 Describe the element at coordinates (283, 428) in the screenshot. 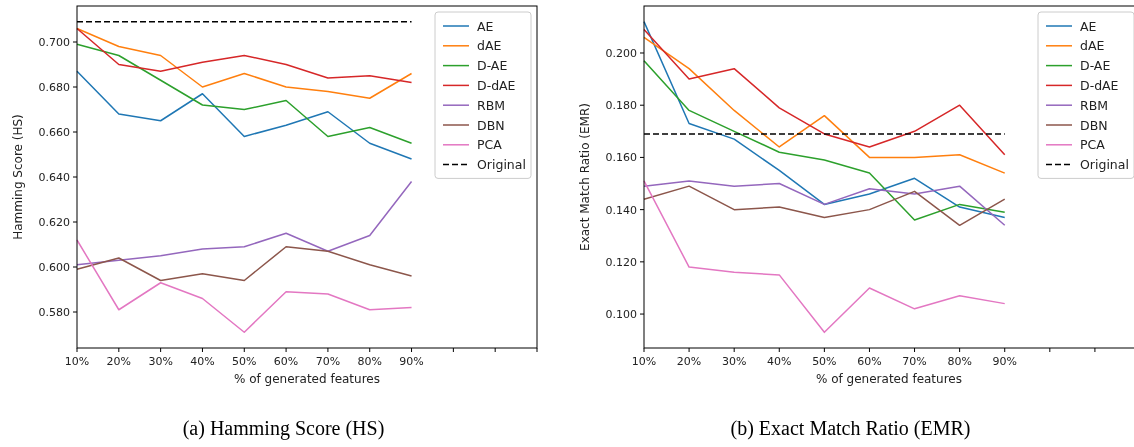

I see `text: (a) Hamming Score (HS)` at that location.